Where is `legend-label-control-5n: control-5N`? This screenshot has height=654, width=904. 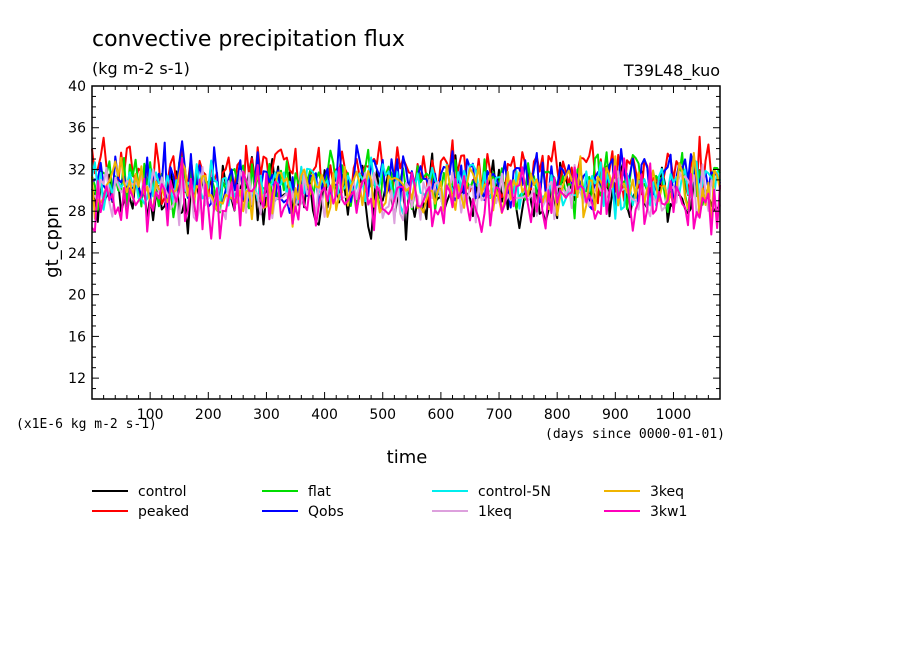
legend-label-control-5n: control-5N is located at coordinates (514, 492).